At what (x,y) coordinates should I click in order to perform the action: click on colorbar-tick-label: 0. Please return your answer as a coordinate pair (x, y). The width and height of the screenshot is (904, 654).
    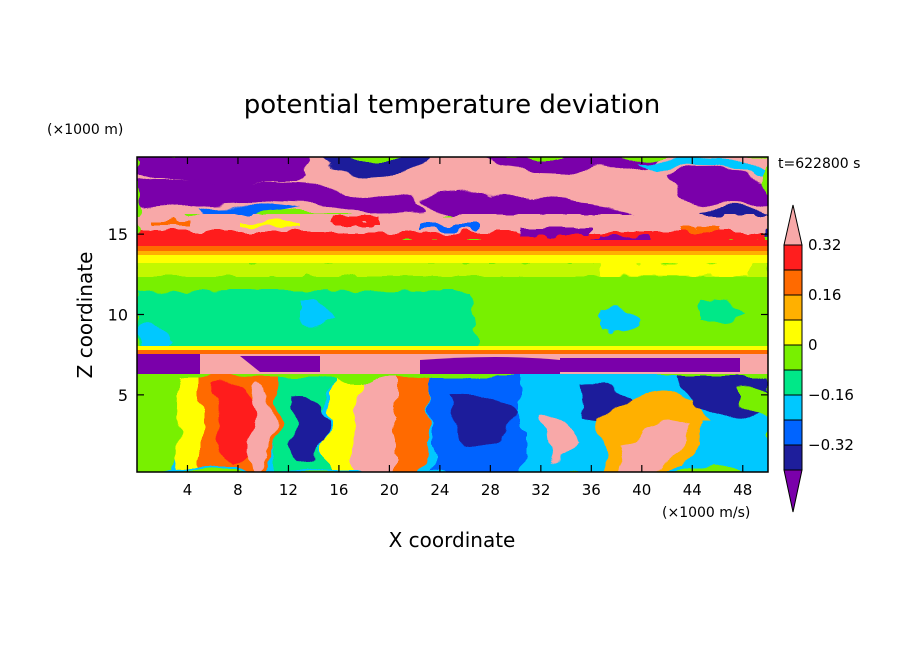
    Looking at the image, I should click on (813, 345).